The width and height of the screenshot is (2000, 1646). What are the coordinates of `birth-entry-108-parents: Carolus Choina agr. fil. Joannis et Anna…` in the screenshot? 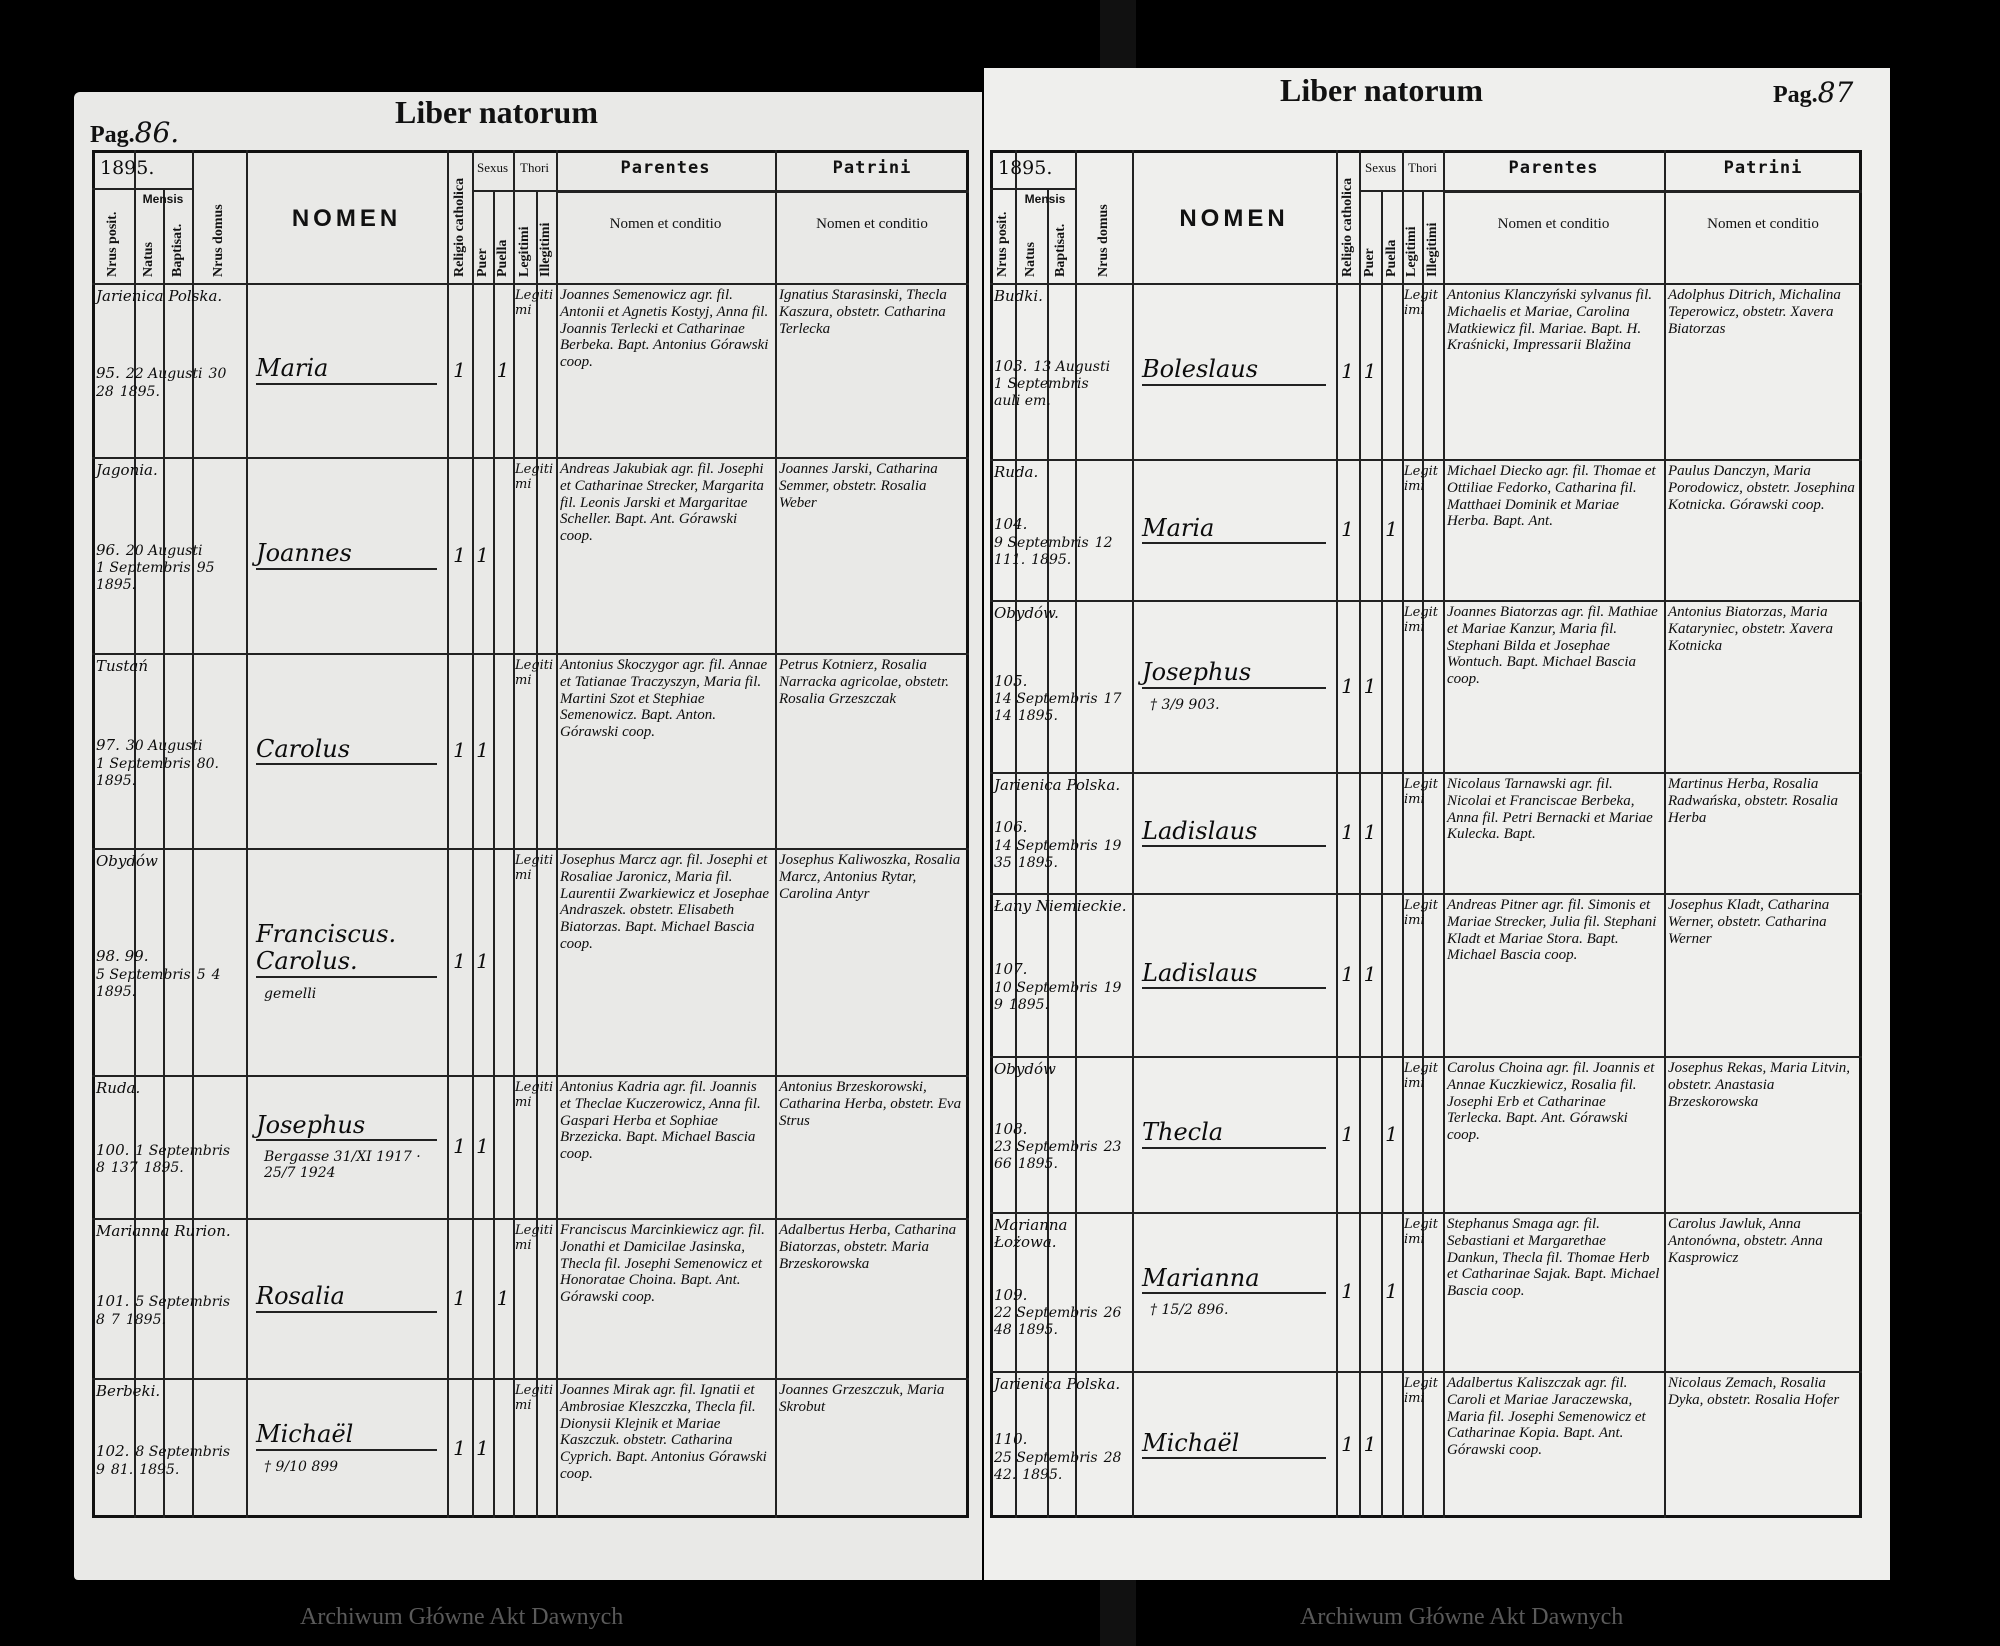 It's located at (1551, 1102).